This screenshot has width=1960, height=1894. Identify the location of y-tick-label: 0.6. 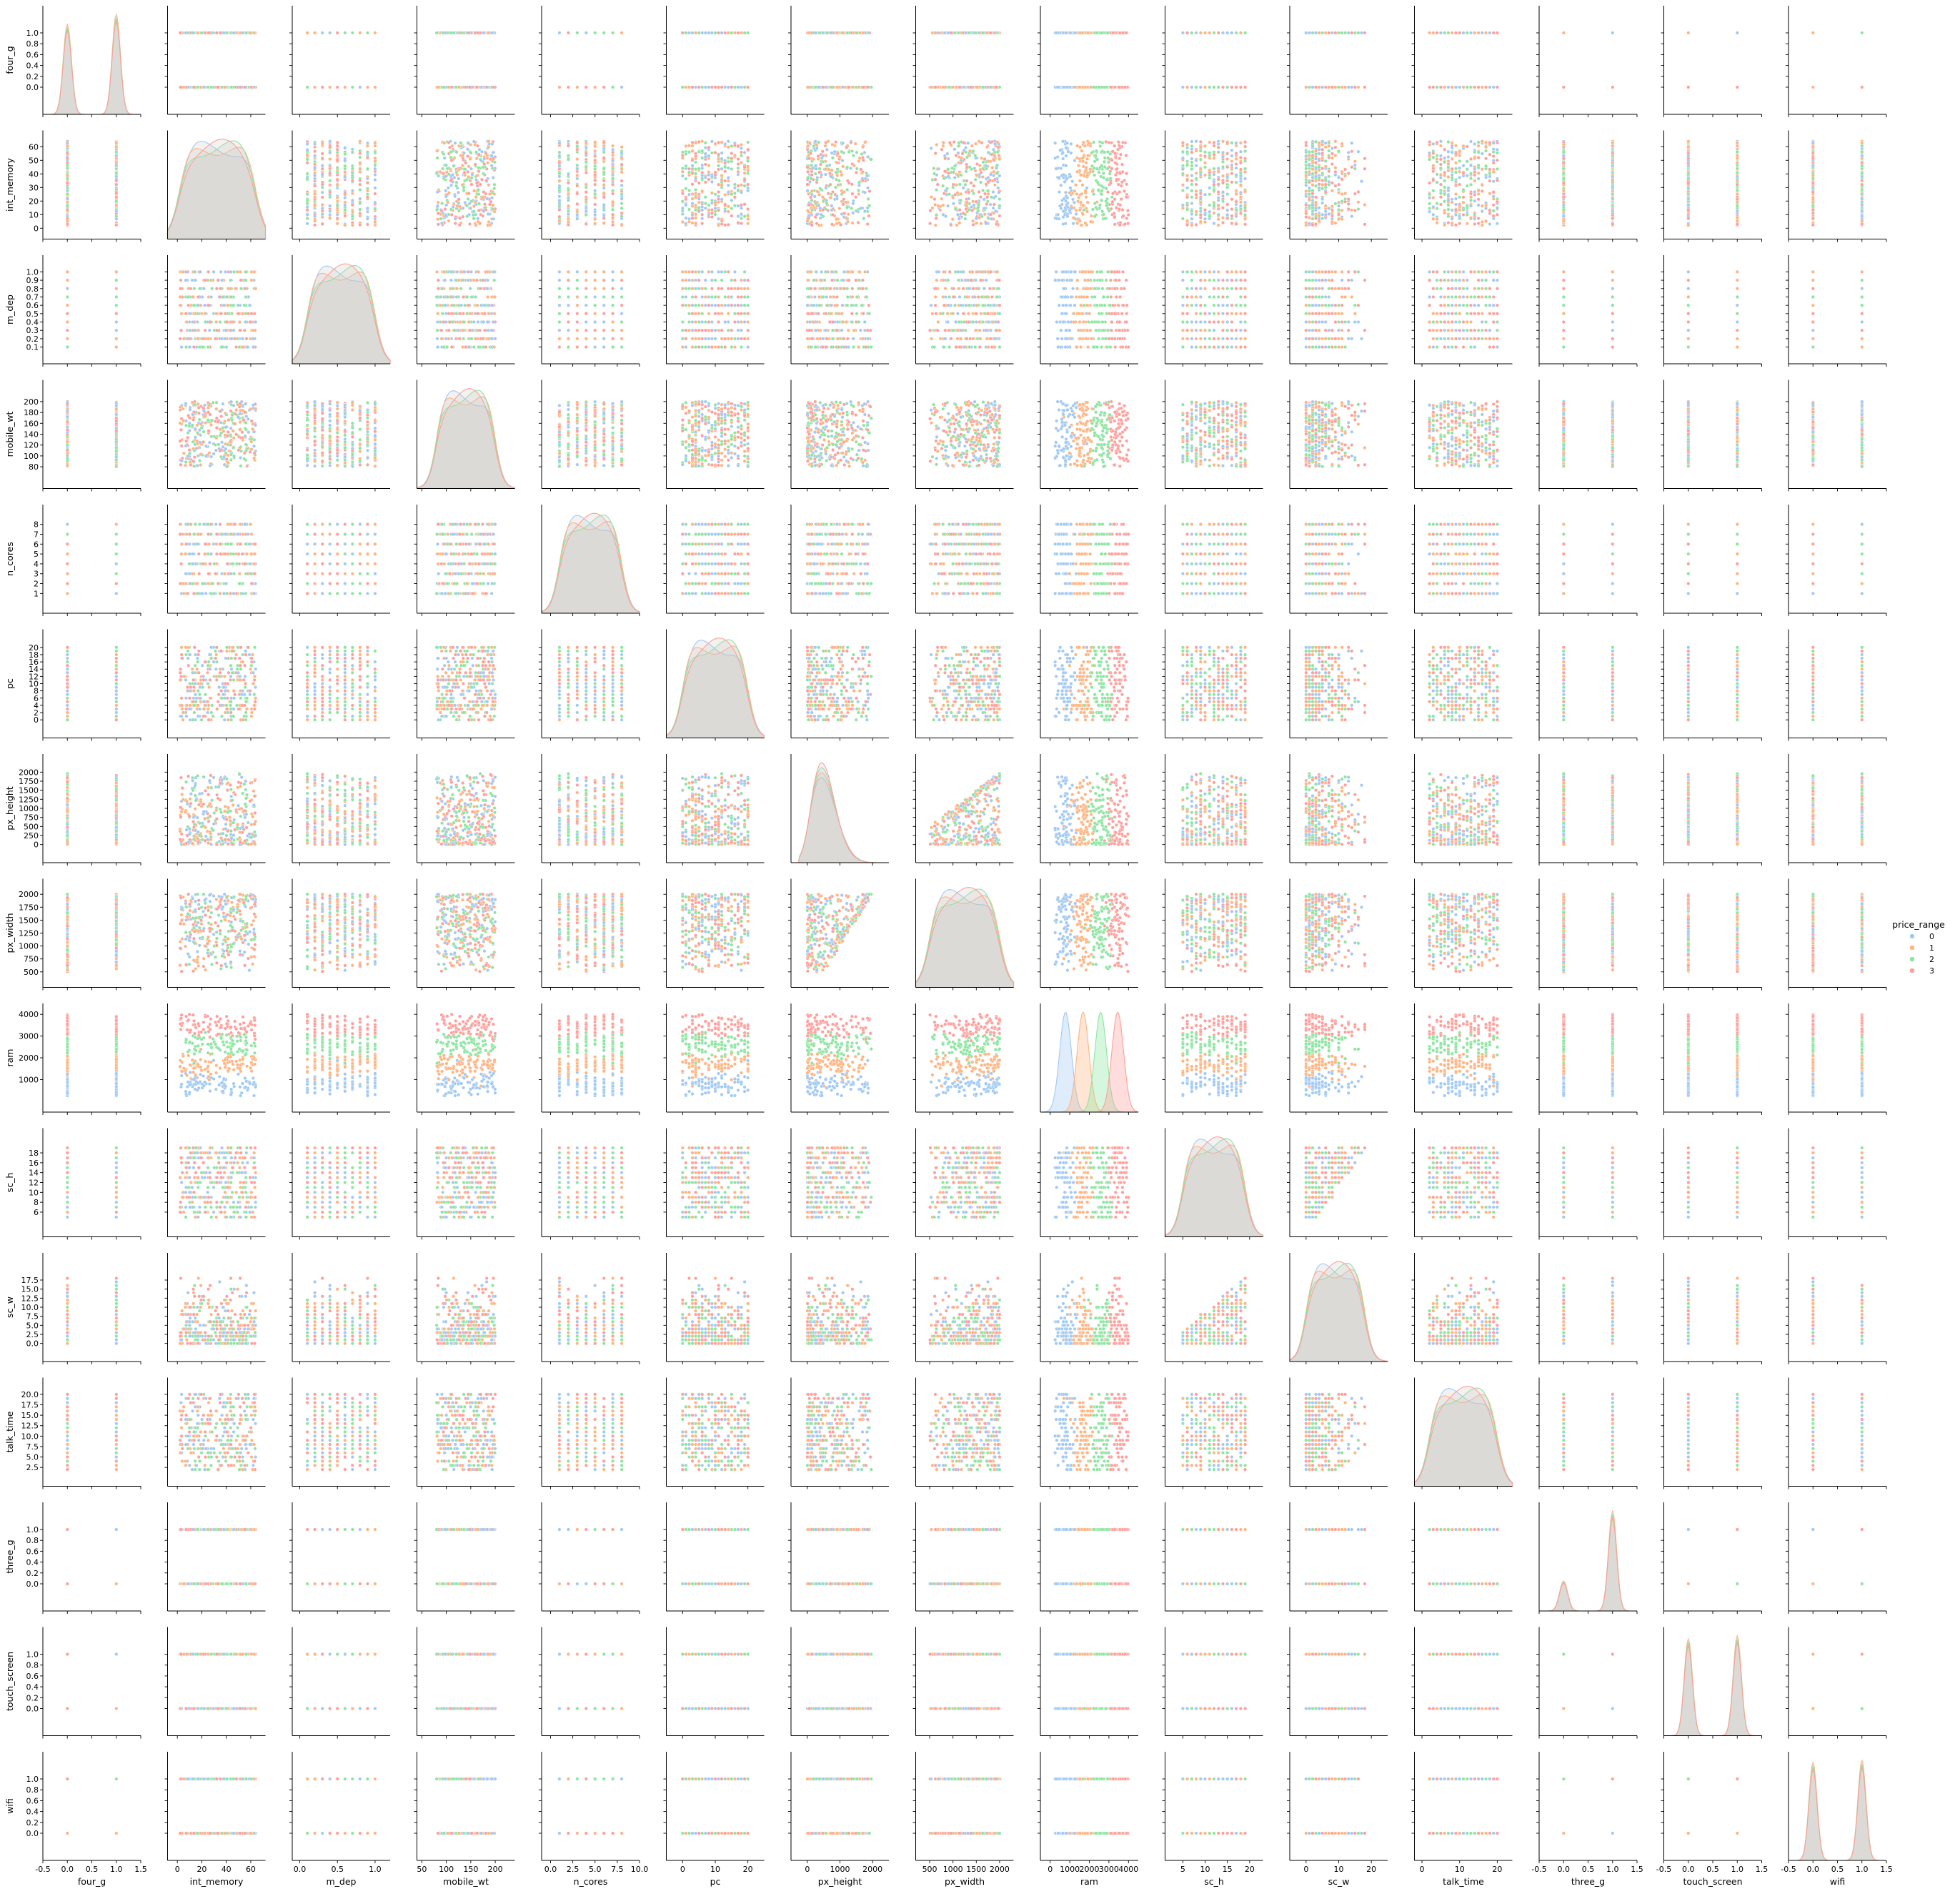
(32, 55).